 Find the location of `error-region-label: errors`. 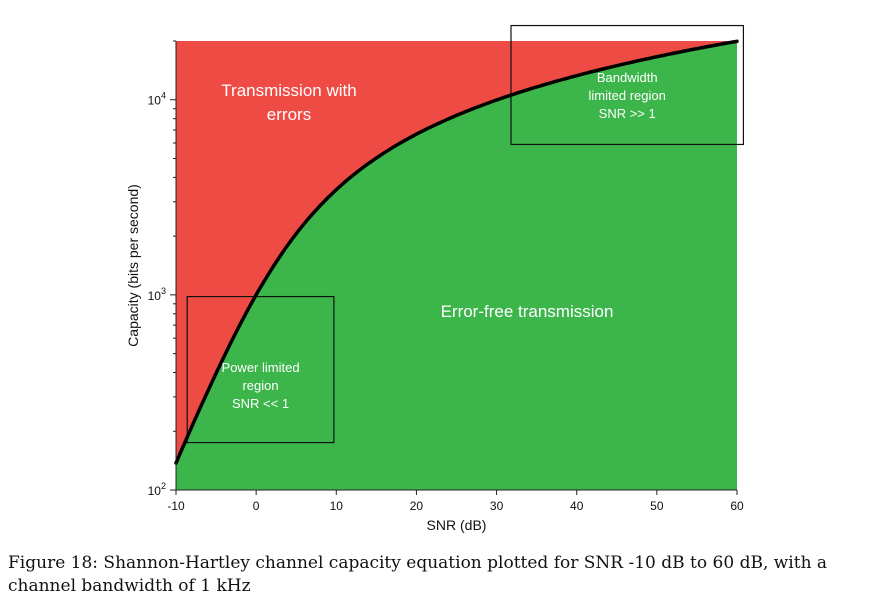

error-region-label: errors is located at coordinates (289, 114).